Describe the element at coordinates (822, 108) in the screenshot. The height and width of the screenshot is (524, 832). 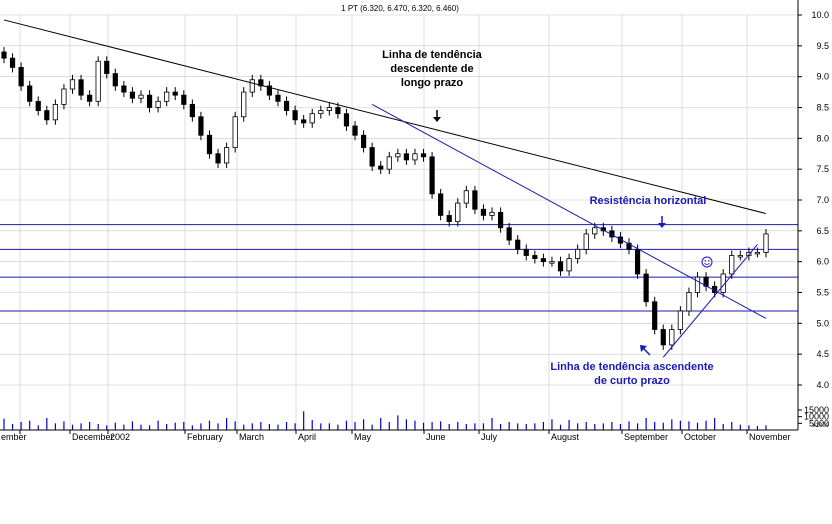
I see `price-tick-label: 8.5` at that location.